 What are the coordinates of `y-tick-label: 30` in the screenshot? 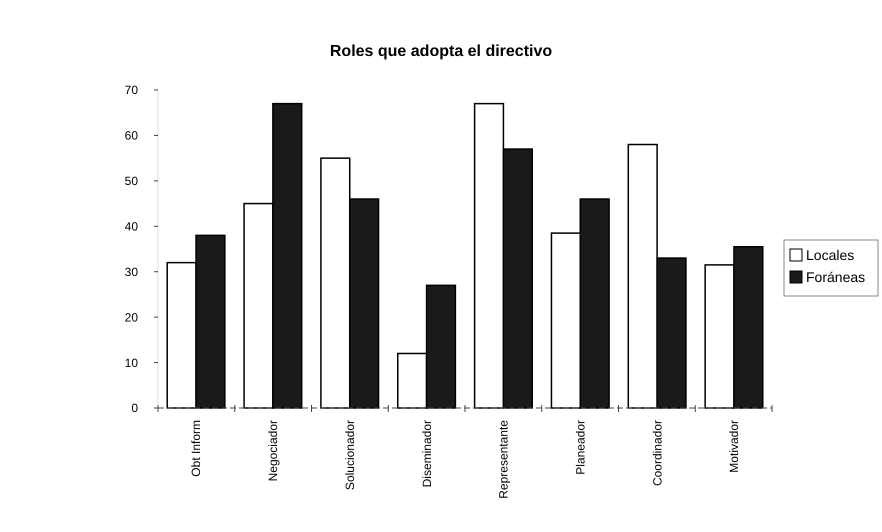 It's located at (131, 271).